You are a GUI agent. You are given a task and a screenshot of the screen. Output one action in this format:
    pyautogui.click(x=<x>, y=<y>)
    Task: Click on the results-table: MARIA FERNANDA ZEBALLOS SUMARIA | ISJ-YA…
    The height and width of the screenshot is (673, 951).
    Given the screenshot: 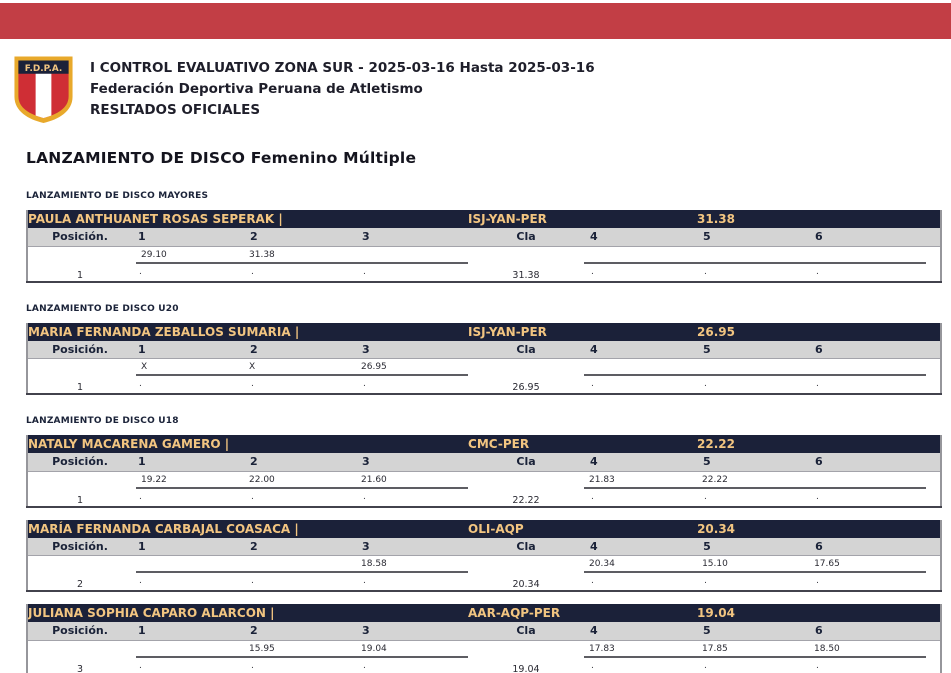 What is the action you would take?
    pyautogui.click(x=484, y=358)
    